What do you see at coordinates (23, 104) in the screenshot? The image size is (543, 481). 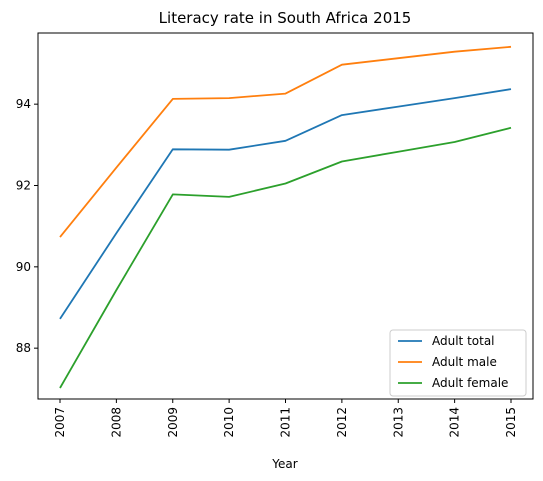 I see `y-tick-label: 94` at bounding box center [23, 104].